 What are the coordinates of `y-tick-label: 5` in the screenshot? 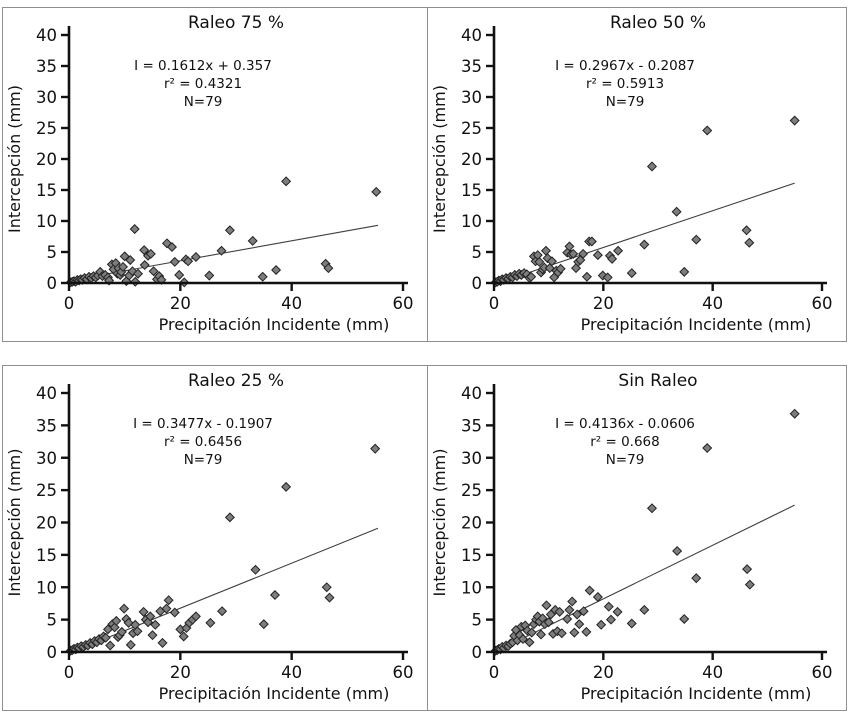 It's located at (52, 252).